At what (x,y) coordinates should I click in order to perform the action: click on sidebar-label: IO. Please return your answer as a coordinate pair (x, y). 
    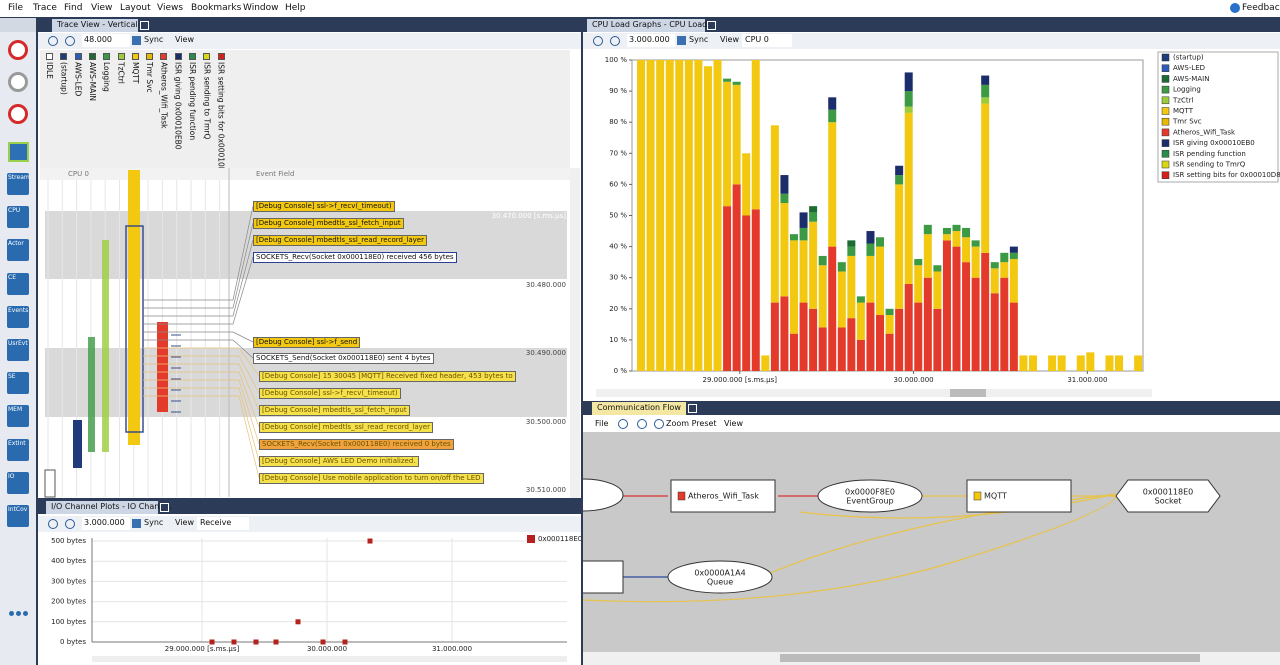
    Looking at the image, I should click on (11, 476).